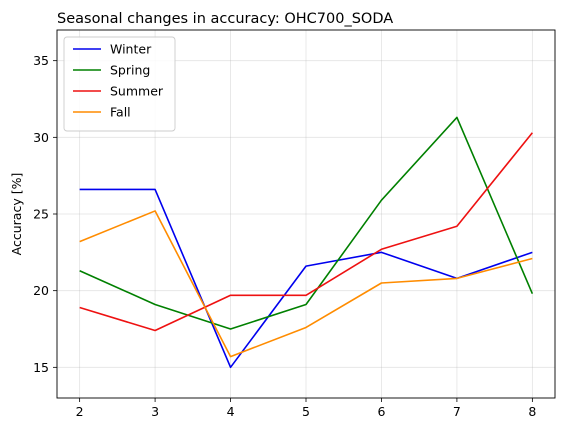 The height and width of the screenshot is (433, 563). Describe the element at coordinates (131, 49) in the screenshot. I see `legend-label-winter: Winter` at that location.